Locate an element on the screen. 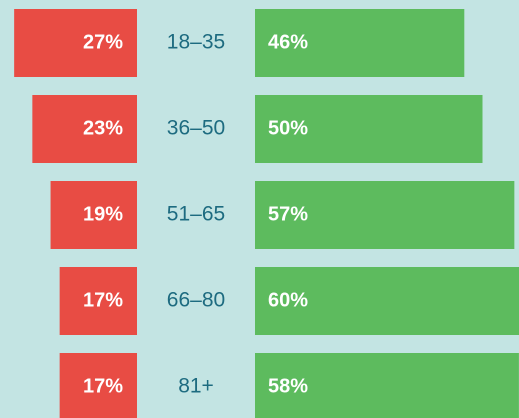 This screenshot has height=418, width=519. value-label: 57% is located at coordinates (288, 214).